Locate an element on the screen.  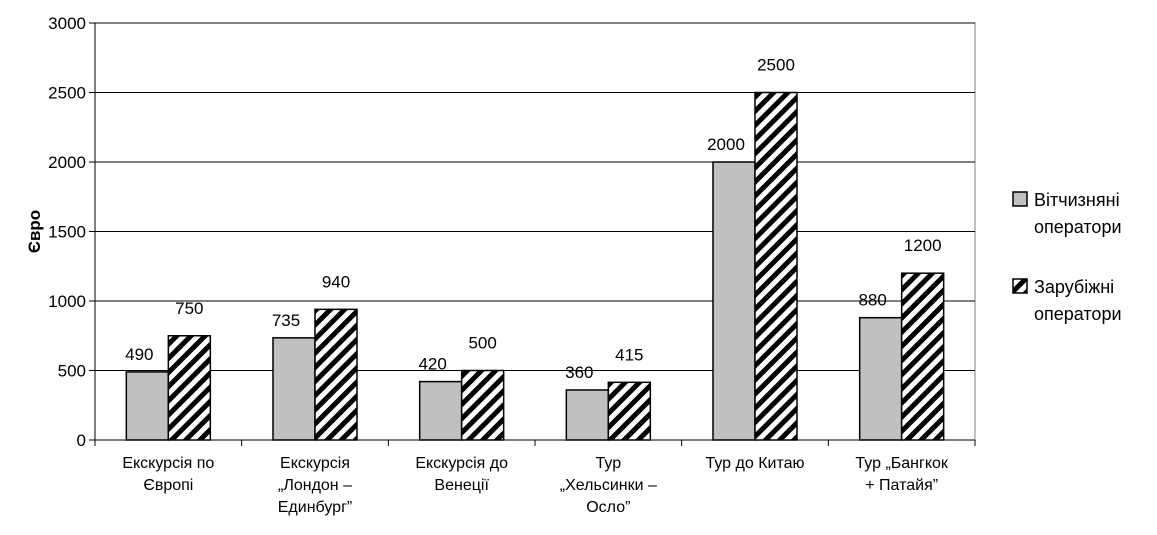
data-label: 2000 is located at coordinates (726, 144).